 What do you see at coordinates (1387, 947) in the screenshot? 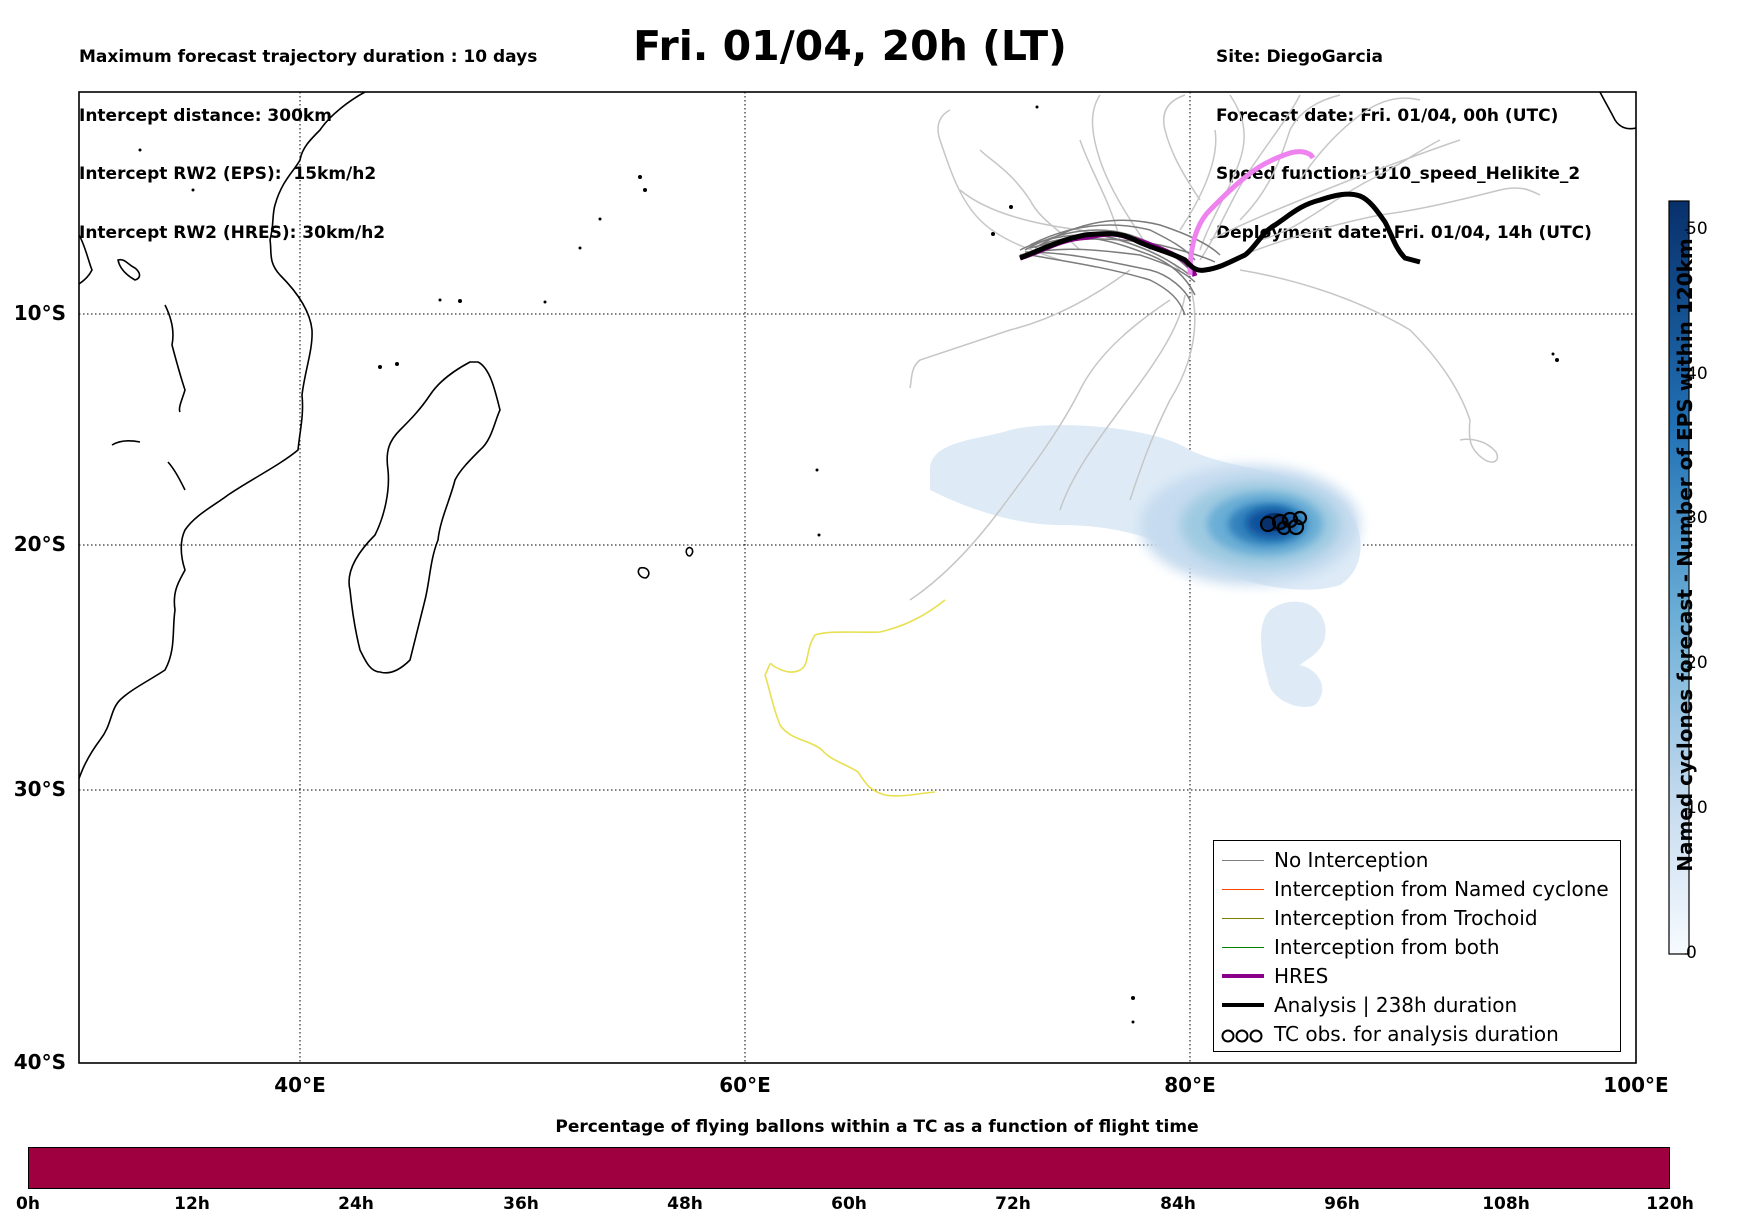
I see `legend-label: Interception from both` at bounding box center [1387, 947].